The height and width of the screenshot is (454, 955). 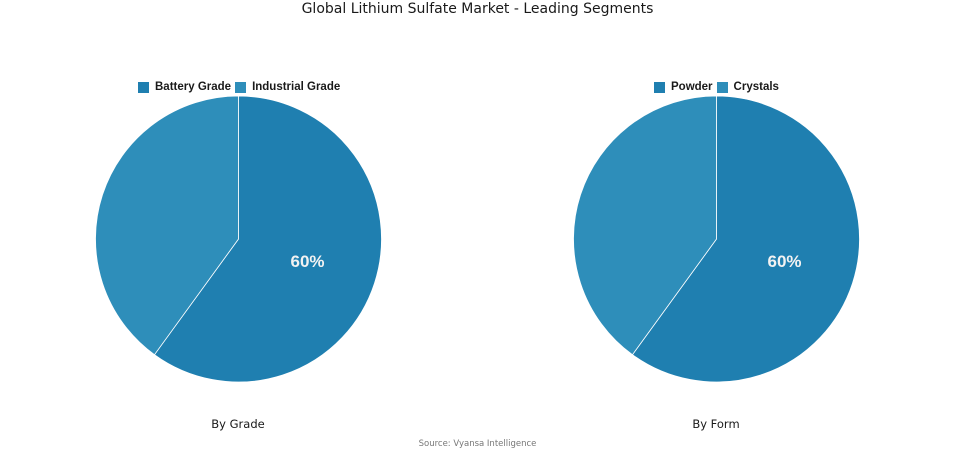 What do you see at coordinates (692, 87) in the screenshot?
I see `legend-label: Powder` at bounding box center [692, 87].